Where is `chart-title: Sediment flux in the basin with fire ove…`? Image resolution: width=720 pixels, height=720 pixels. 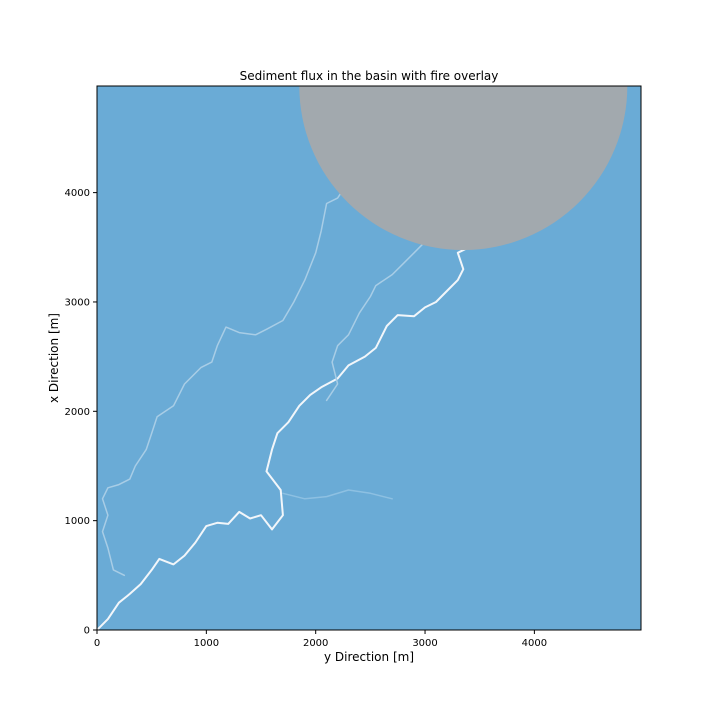 chart-title: Sediment flux in the basin with fire ove… is located at coordinates (369, 76).